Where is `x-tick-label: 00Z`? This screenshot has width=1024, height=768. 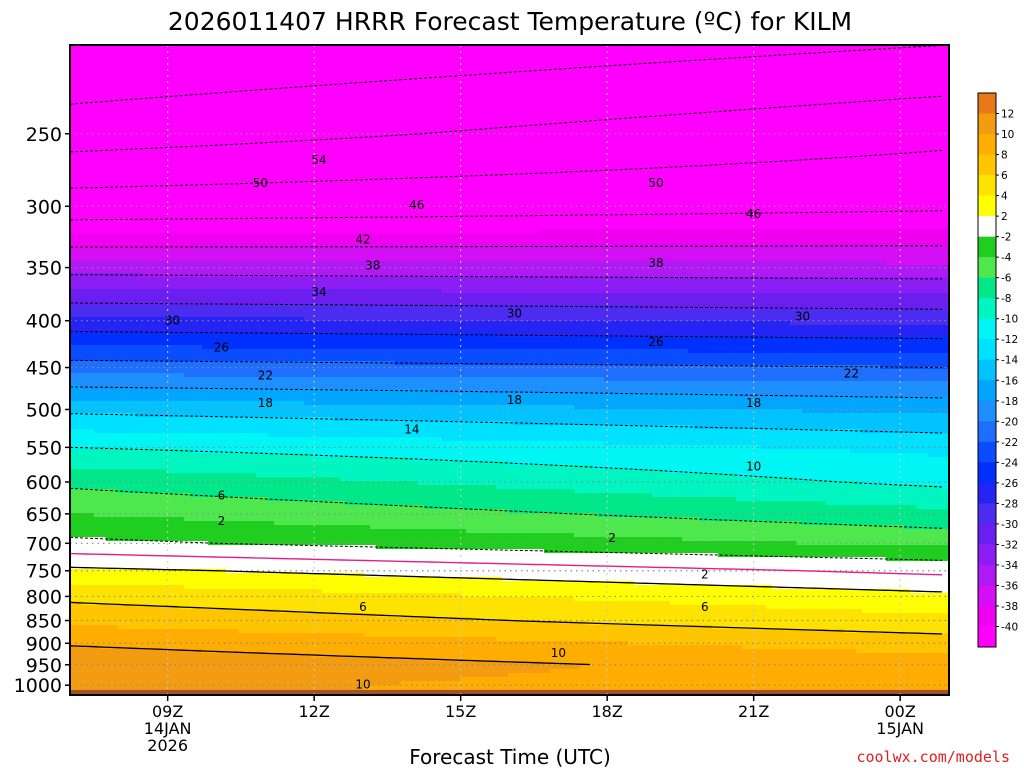
x-tick-label: 00Z is located at coordinates (900, 711).